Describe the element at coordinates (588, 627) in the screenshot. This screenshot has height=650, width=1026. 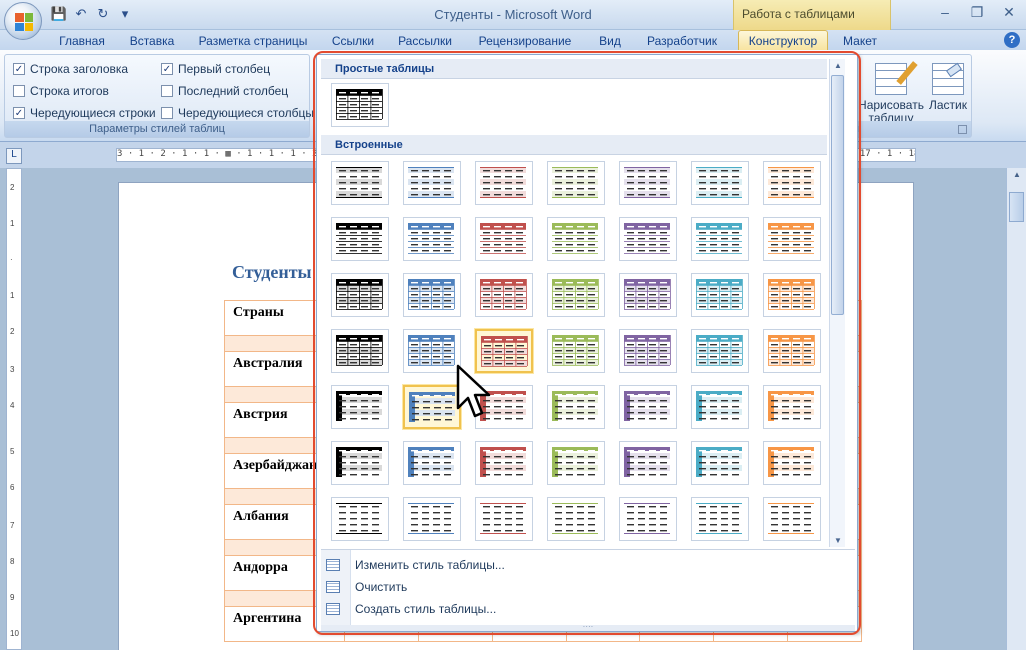
I see `resize-grip: ····` at that location.